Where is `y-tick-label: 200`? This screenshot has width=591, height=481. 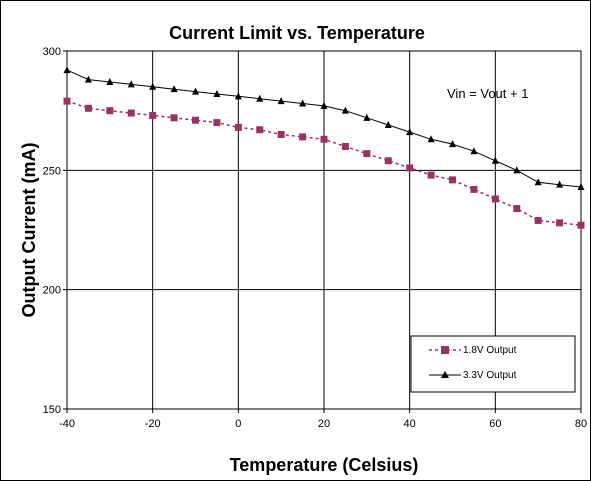
y-tick-label: 200 is located at coordinates (52, 291).